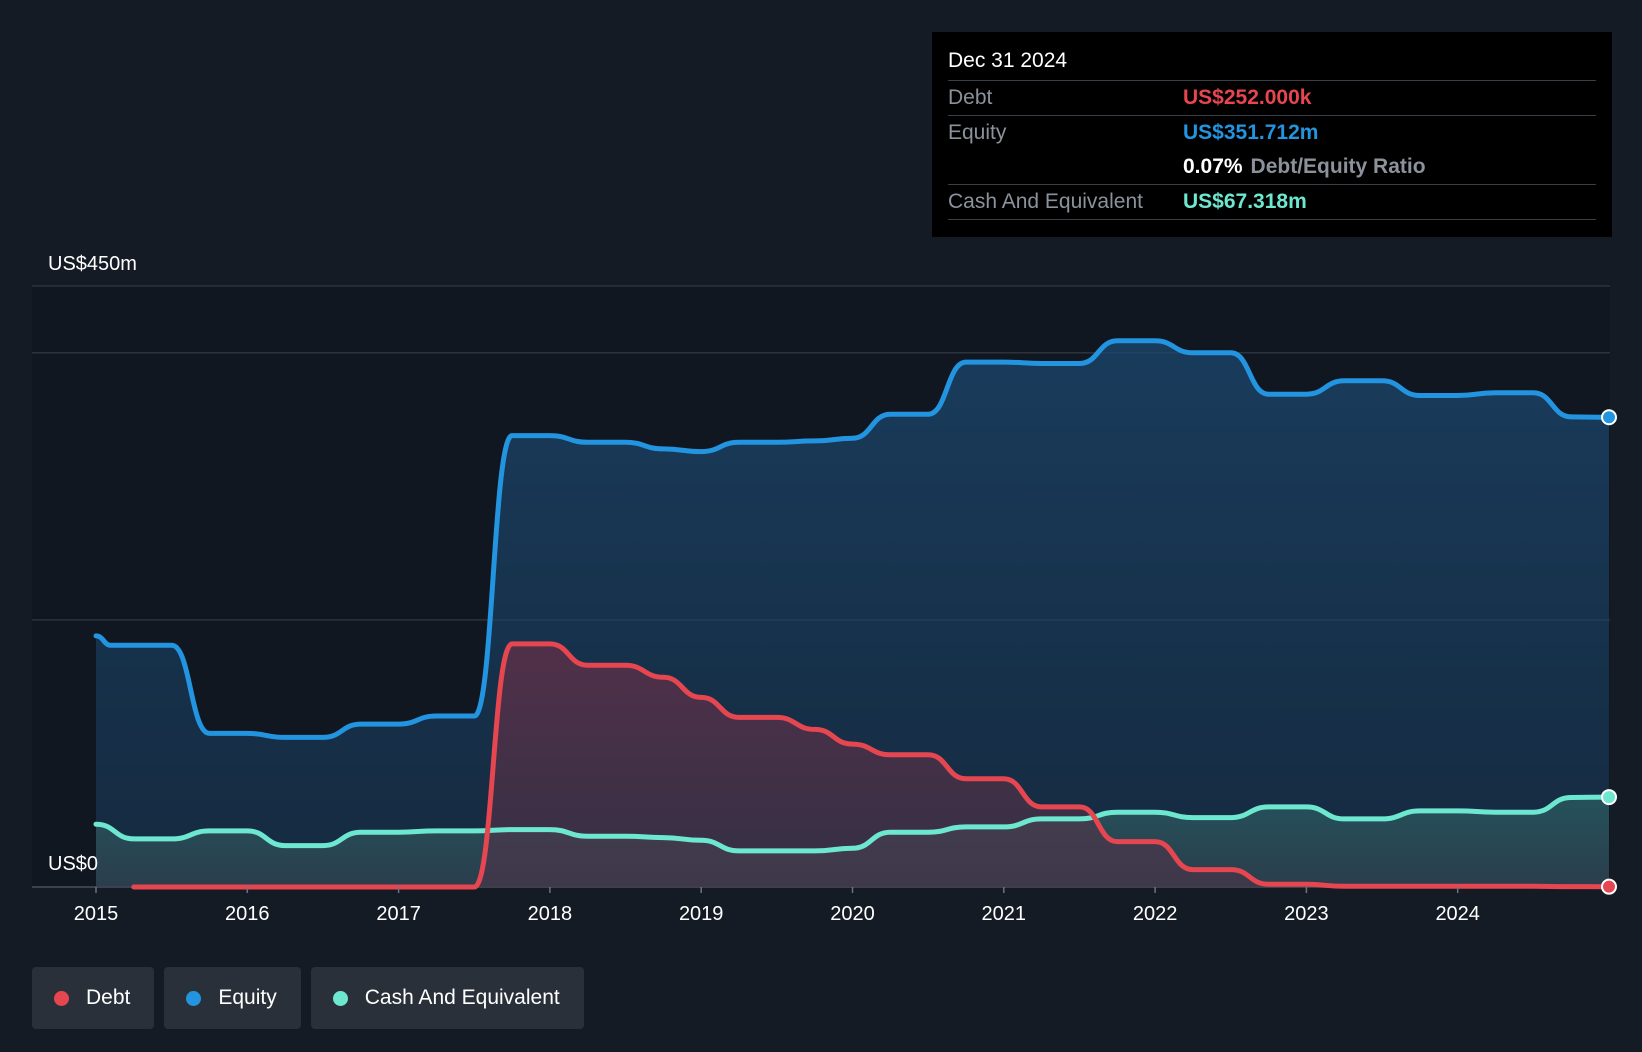  Describe the element at coordinates (1457, 914) in the screenshot. I see `x-tick-label: 2024` at that location.